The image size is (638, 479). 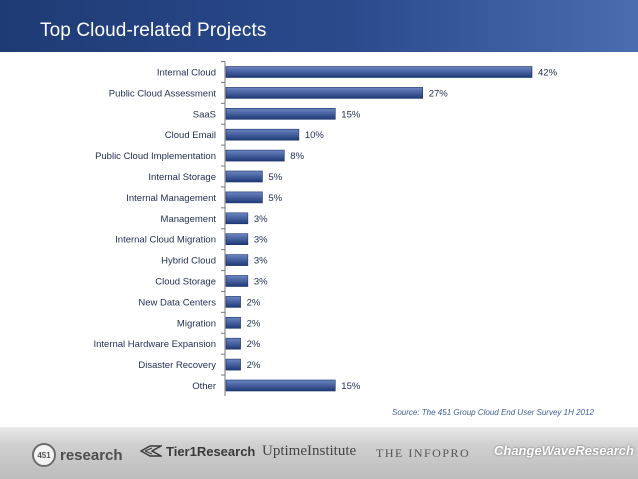 I want to click on category-label: Public Cloud Implementation, so click(x=155, y=156).